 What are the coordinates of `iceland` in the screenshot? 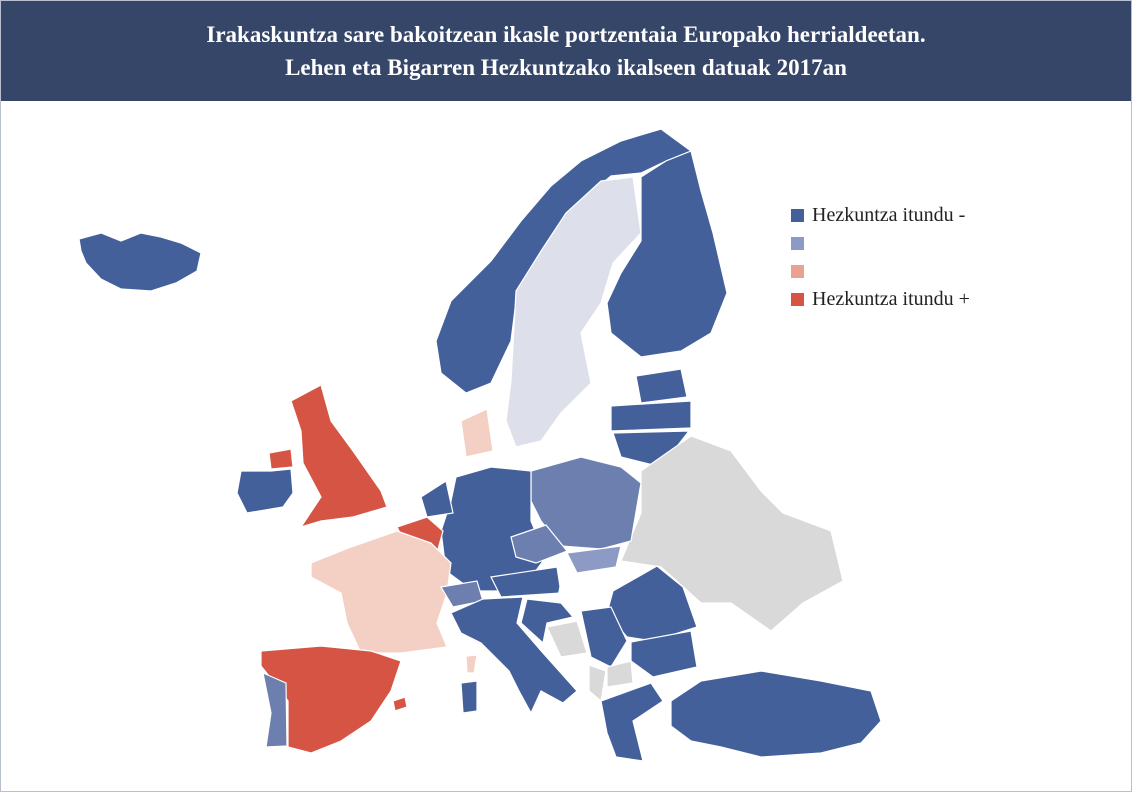 It's located at (140, 262).